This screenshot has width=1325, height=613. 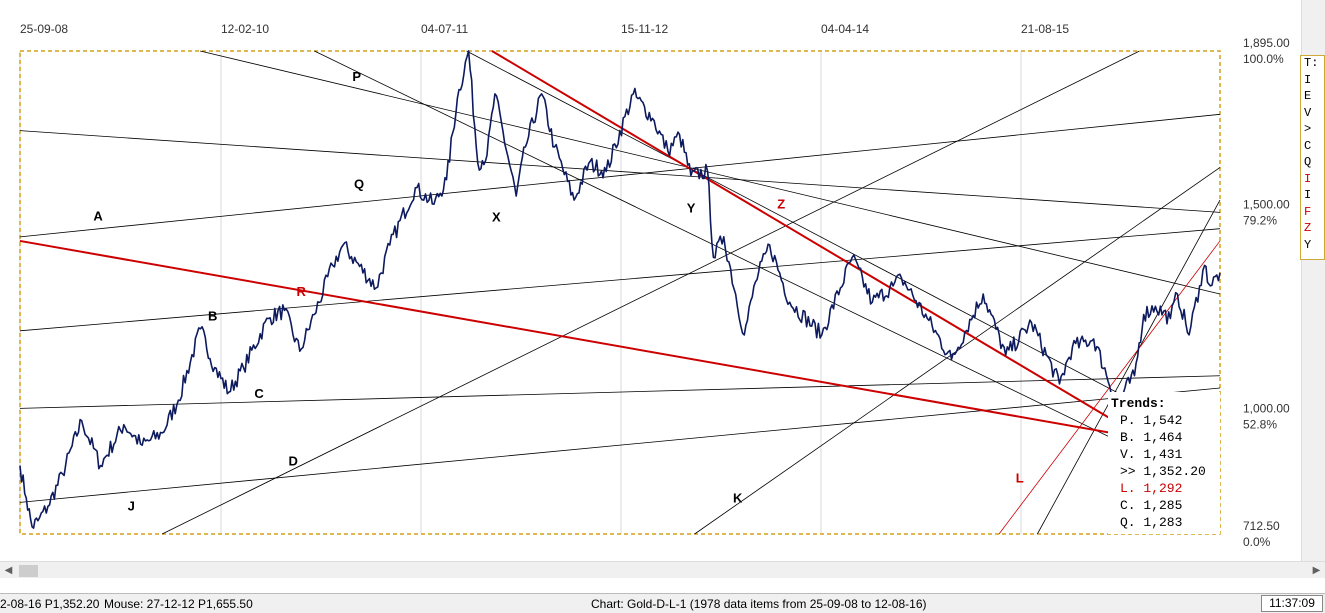 I want to click on y-tick-price-label: 1,500.00, so click(x=1266, y=204).